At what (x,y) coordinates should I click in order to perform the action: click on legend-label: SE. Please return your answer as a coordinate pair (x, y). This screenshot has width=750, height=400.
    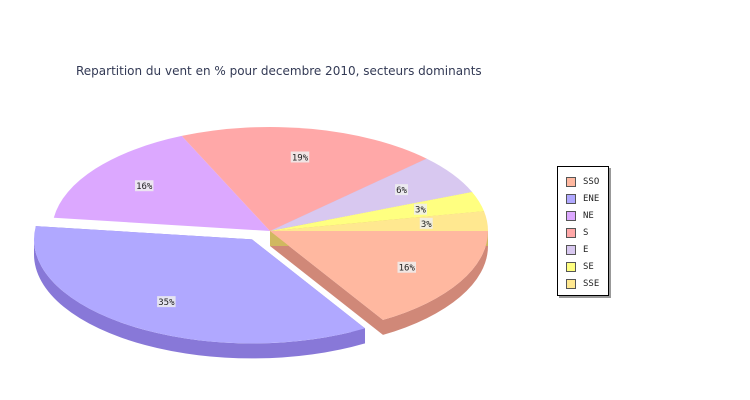
    Looking at the image, I should click on (588, 266).